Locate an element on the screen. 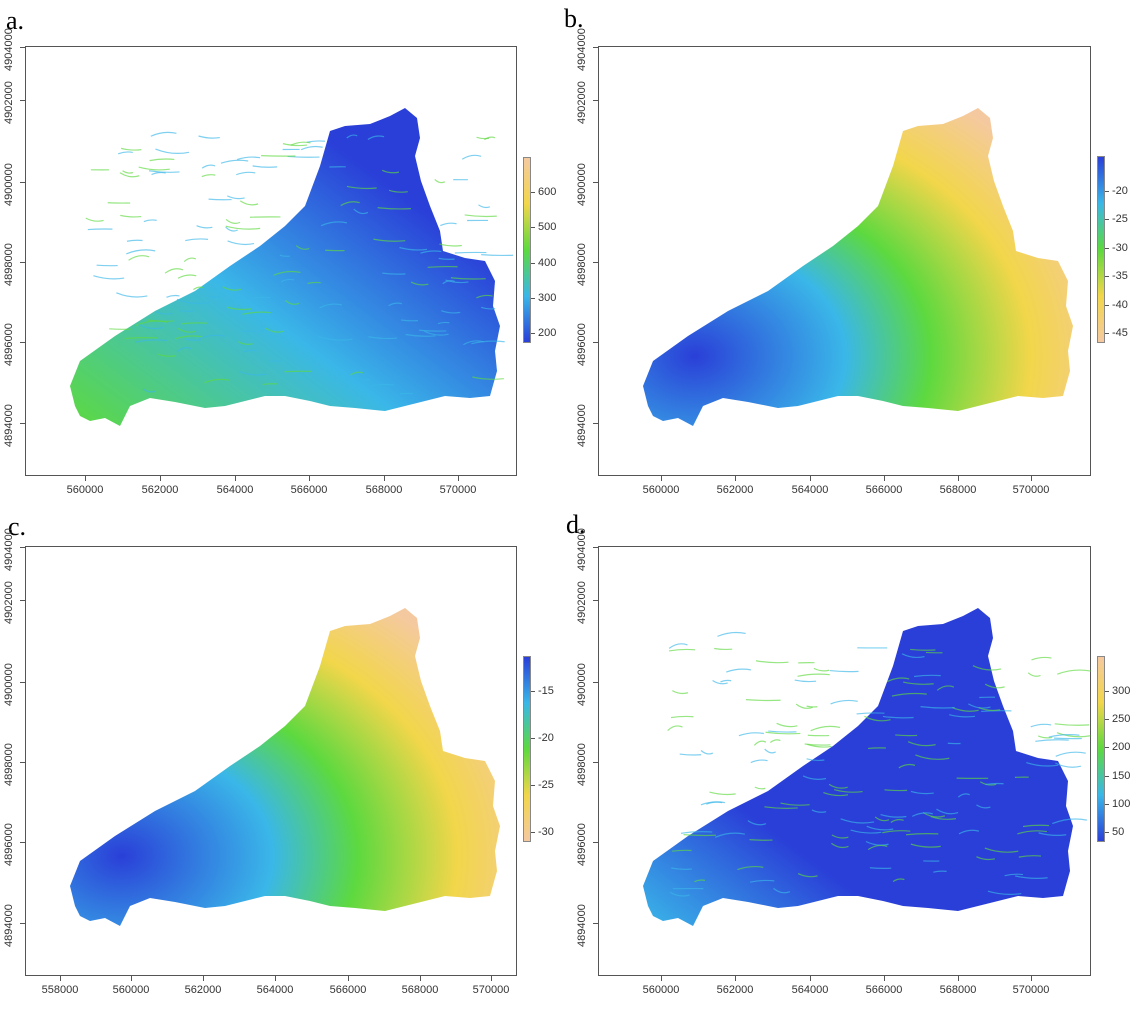 The width and height of the screenshot is (1146, 1011). legend-label: 50 is located at coordinates (1118, 832).